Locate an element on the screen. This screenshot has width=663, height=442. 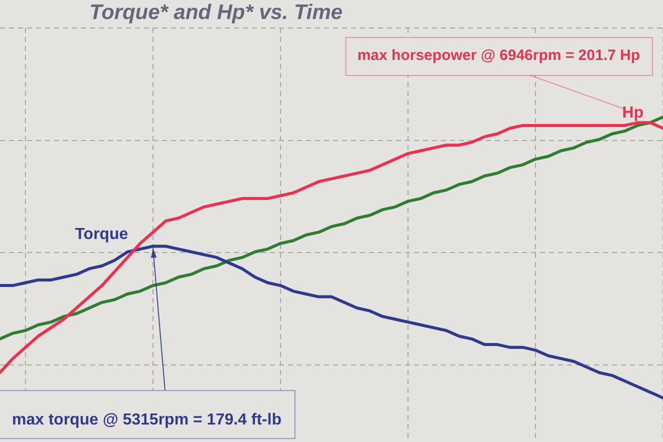
text: max horsepower @ 6946rpm = 201.7 Hp is located at coordinates (498, 55).